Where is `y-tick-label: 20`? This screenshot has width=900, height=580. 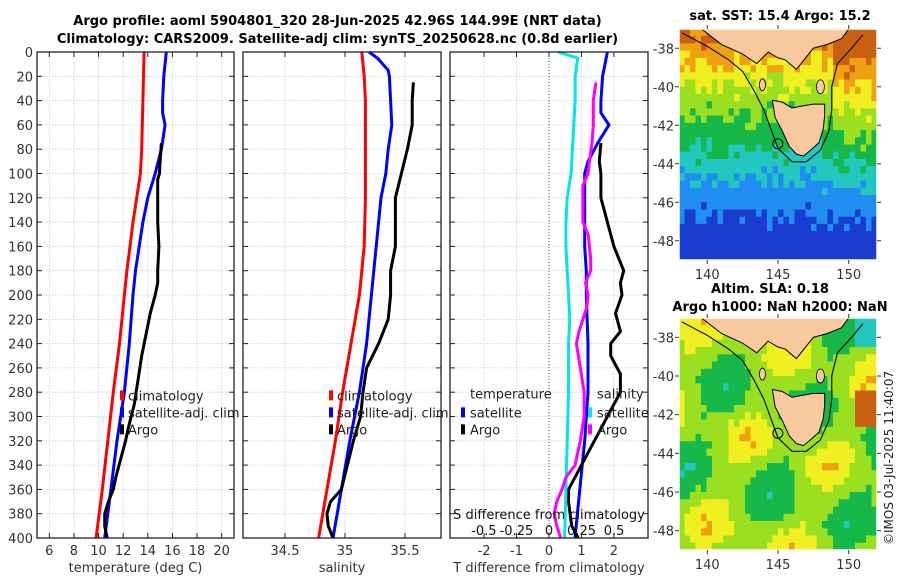 y-tick-label: 20 is located at coordinates (24, 77).